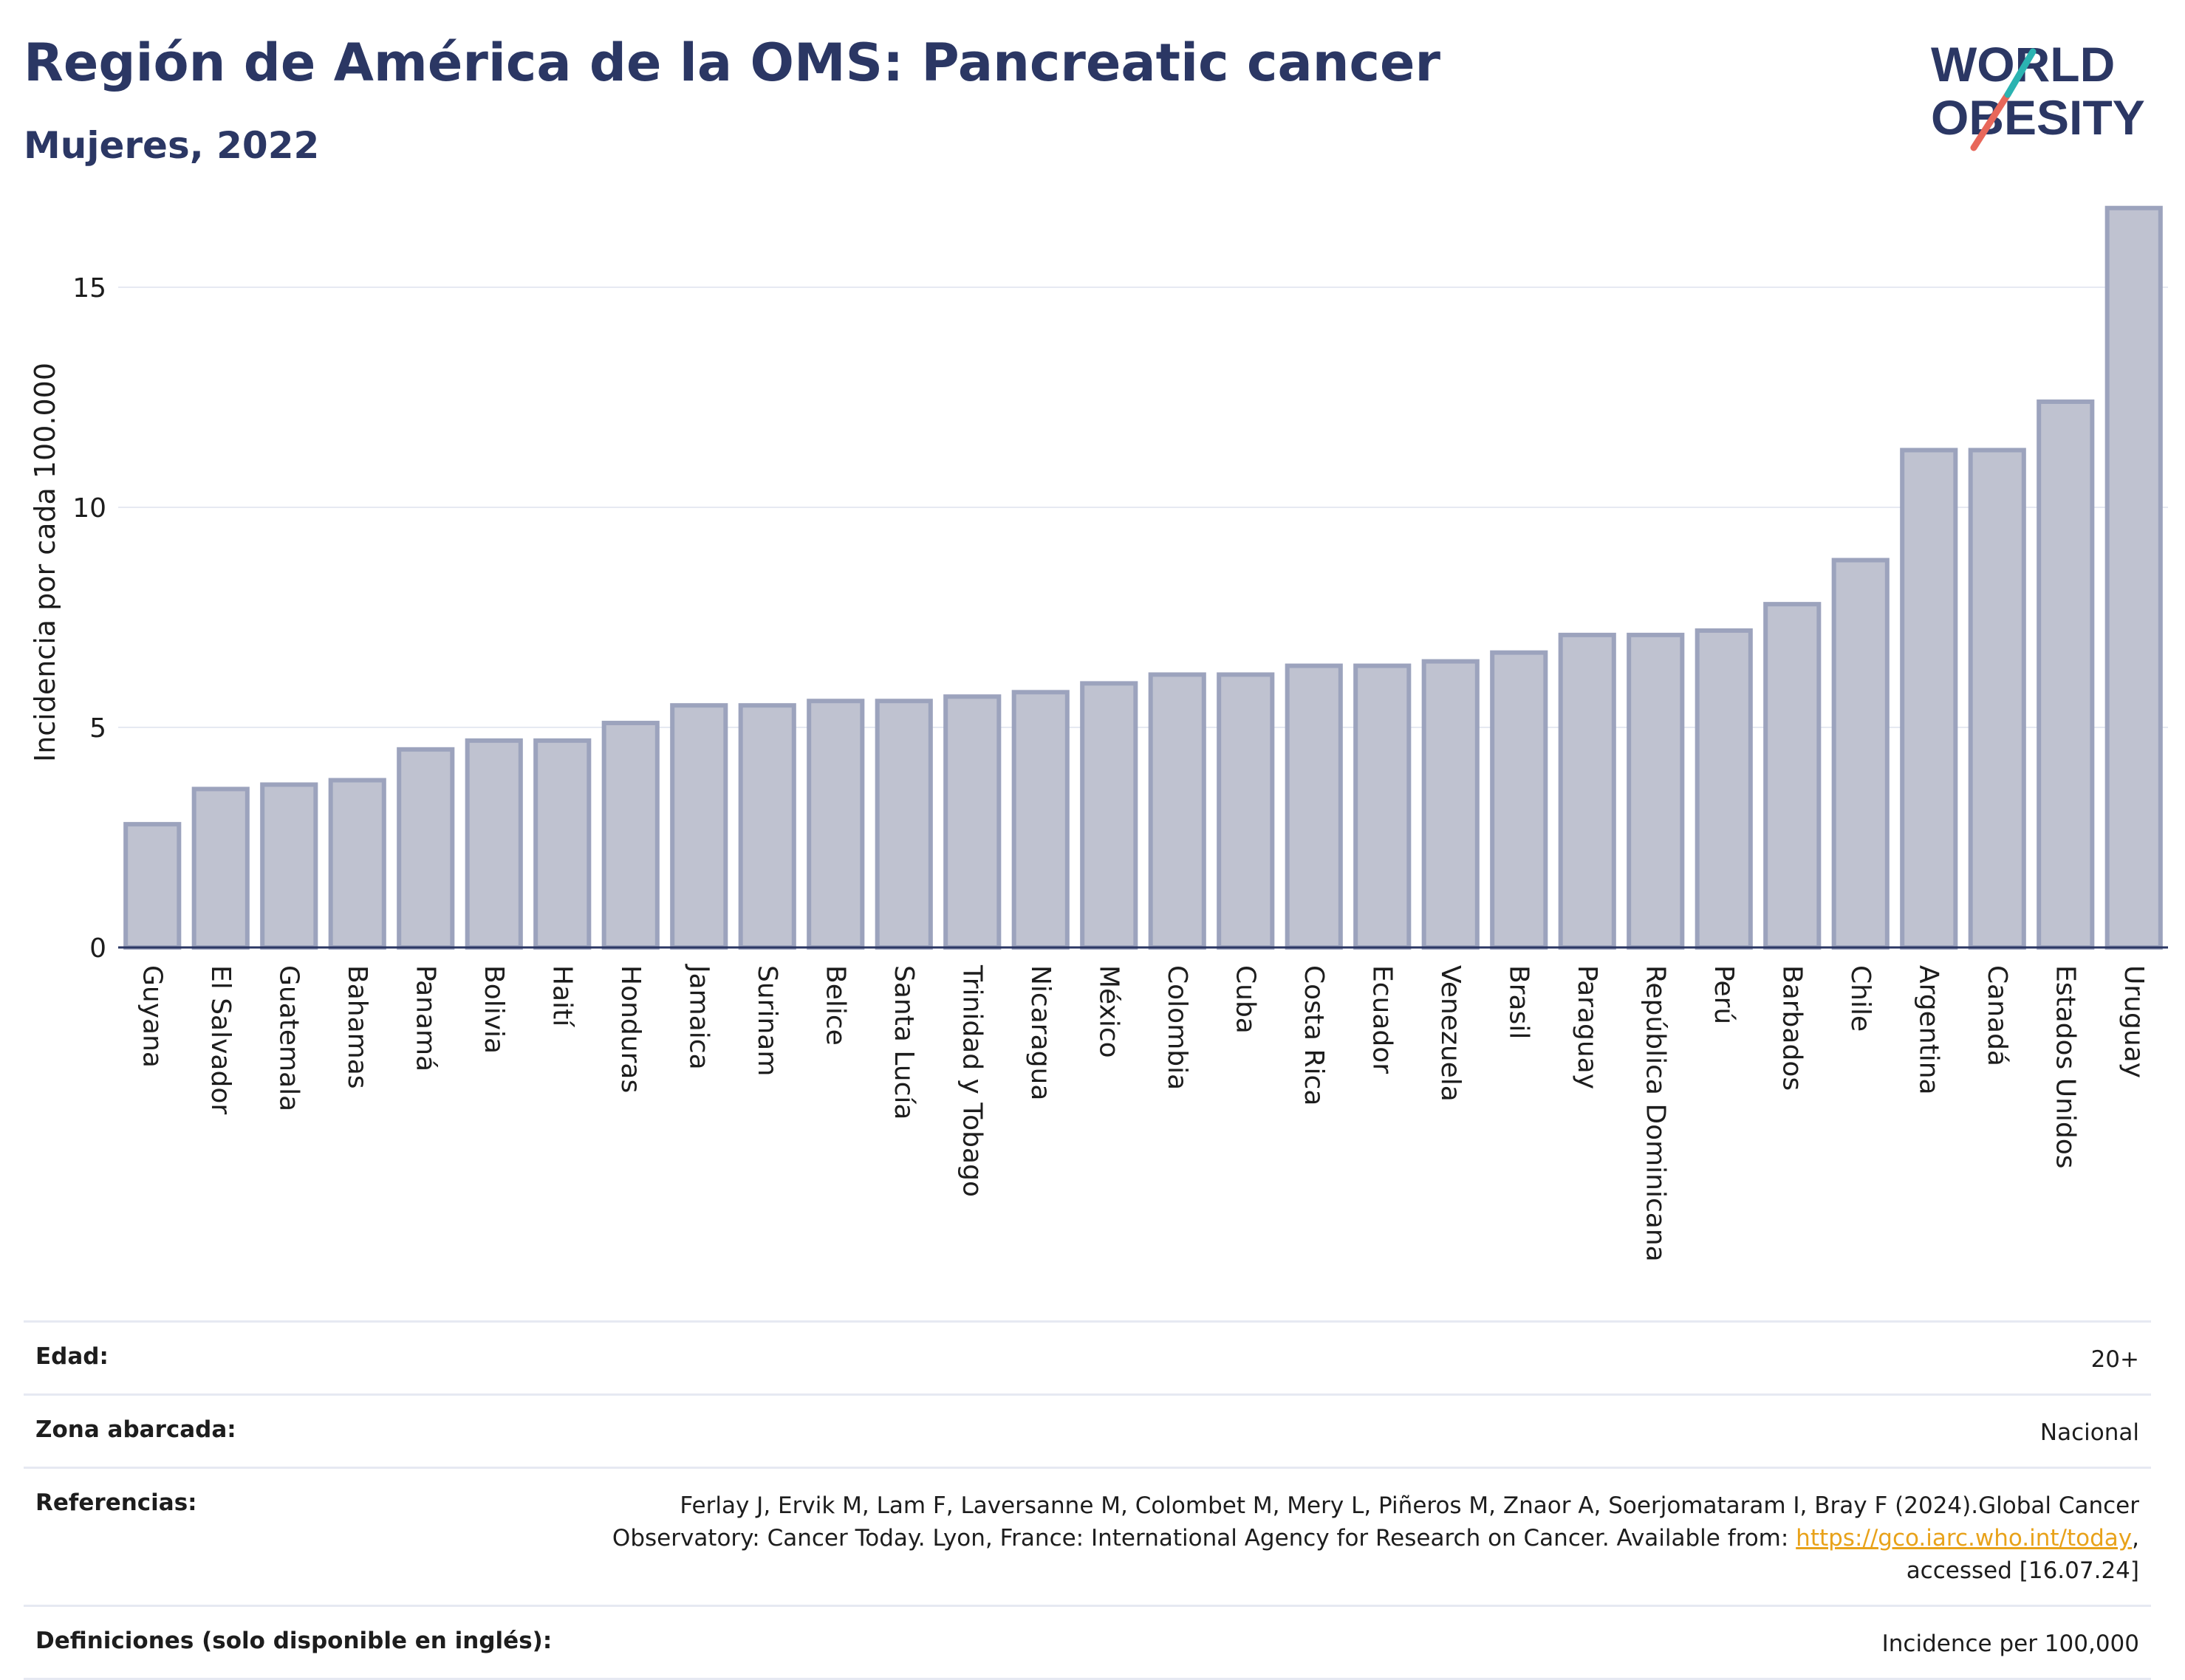 This screenshot has height=1680, width=2185. What do you see at coordinates (89, 289) in the screenshot?
I see `y-tick-label: 15` at bounding box center [89, 289].